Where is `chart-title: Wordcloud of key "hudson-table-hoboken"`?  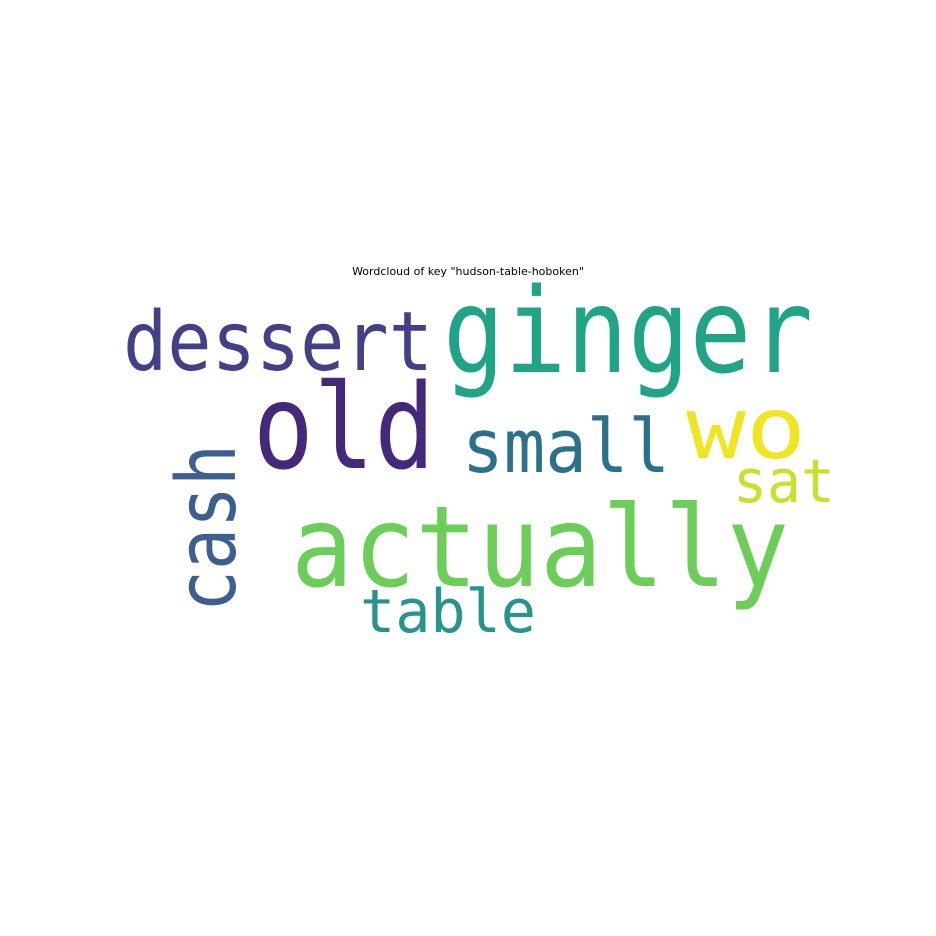 chart-title: Wordcloud of key "hudson-table-hoboken" is located at coordinates (468, 271).